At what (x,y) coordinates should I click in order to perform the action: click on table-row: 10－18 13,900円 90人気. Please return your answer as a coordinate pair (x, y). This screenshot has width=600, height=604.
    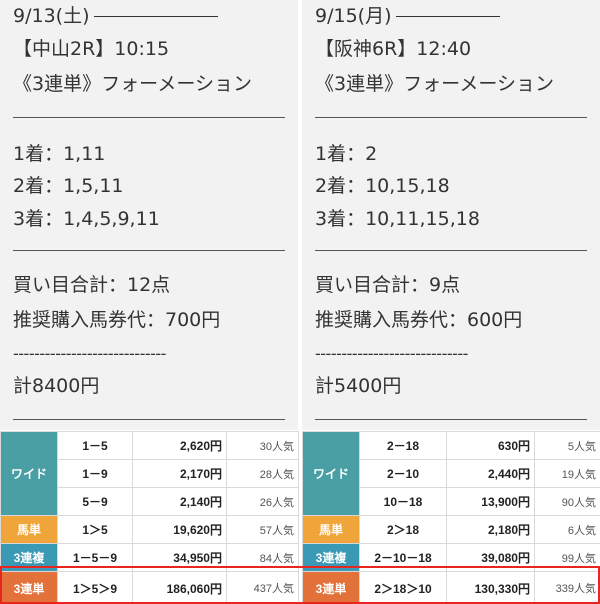
    Looking at the image, I should click on (451, 501).